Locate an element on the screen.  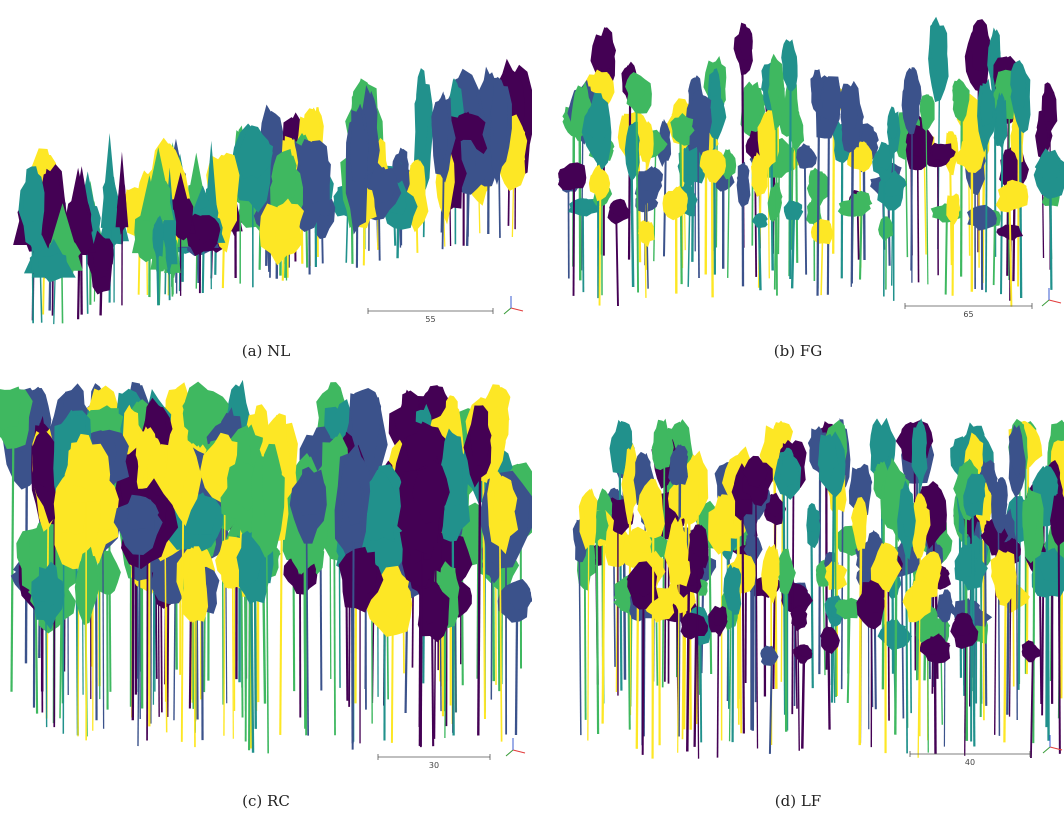
scale-bar: 55 is located at coordinates (430, 316).